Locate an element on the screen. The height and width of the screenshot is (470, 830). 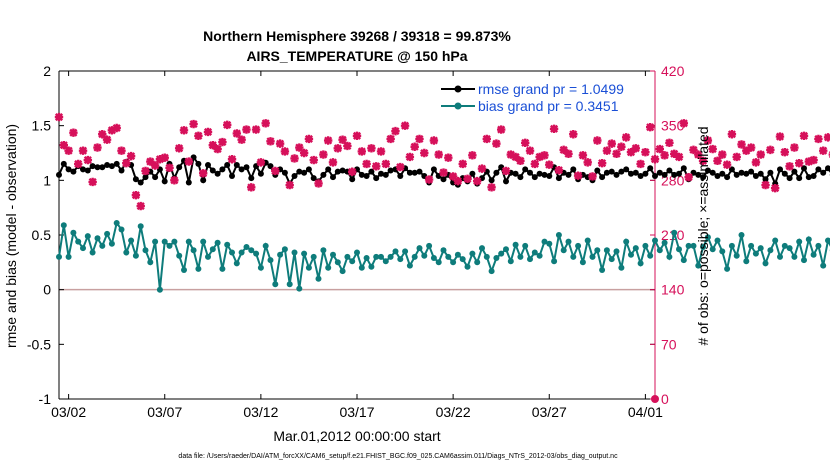
y-right-tick-label: 70 is located at coordinates (669, 344).